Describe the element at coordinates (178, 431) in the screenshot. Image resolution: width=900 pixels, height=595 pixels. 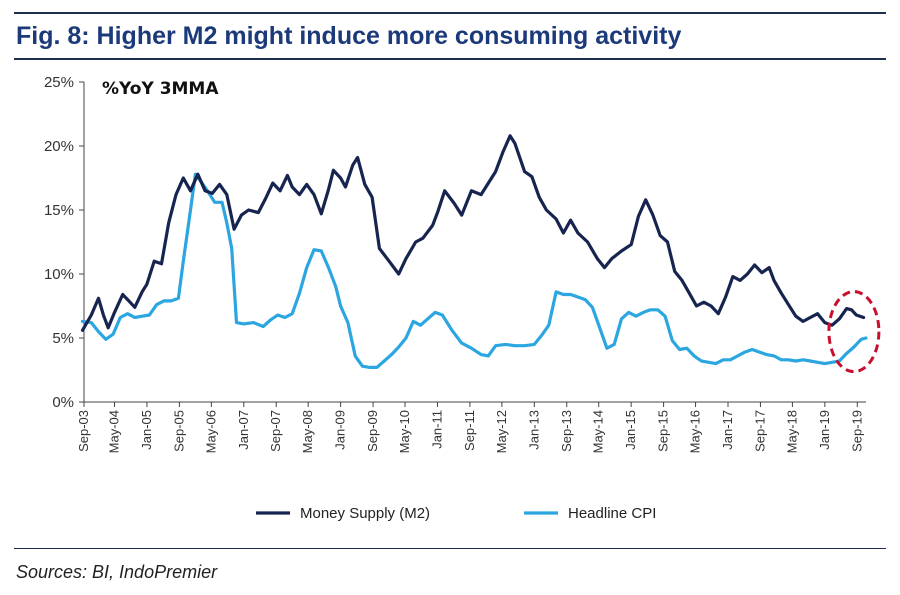
I see `x-tick-label: Sep-05` at that location.